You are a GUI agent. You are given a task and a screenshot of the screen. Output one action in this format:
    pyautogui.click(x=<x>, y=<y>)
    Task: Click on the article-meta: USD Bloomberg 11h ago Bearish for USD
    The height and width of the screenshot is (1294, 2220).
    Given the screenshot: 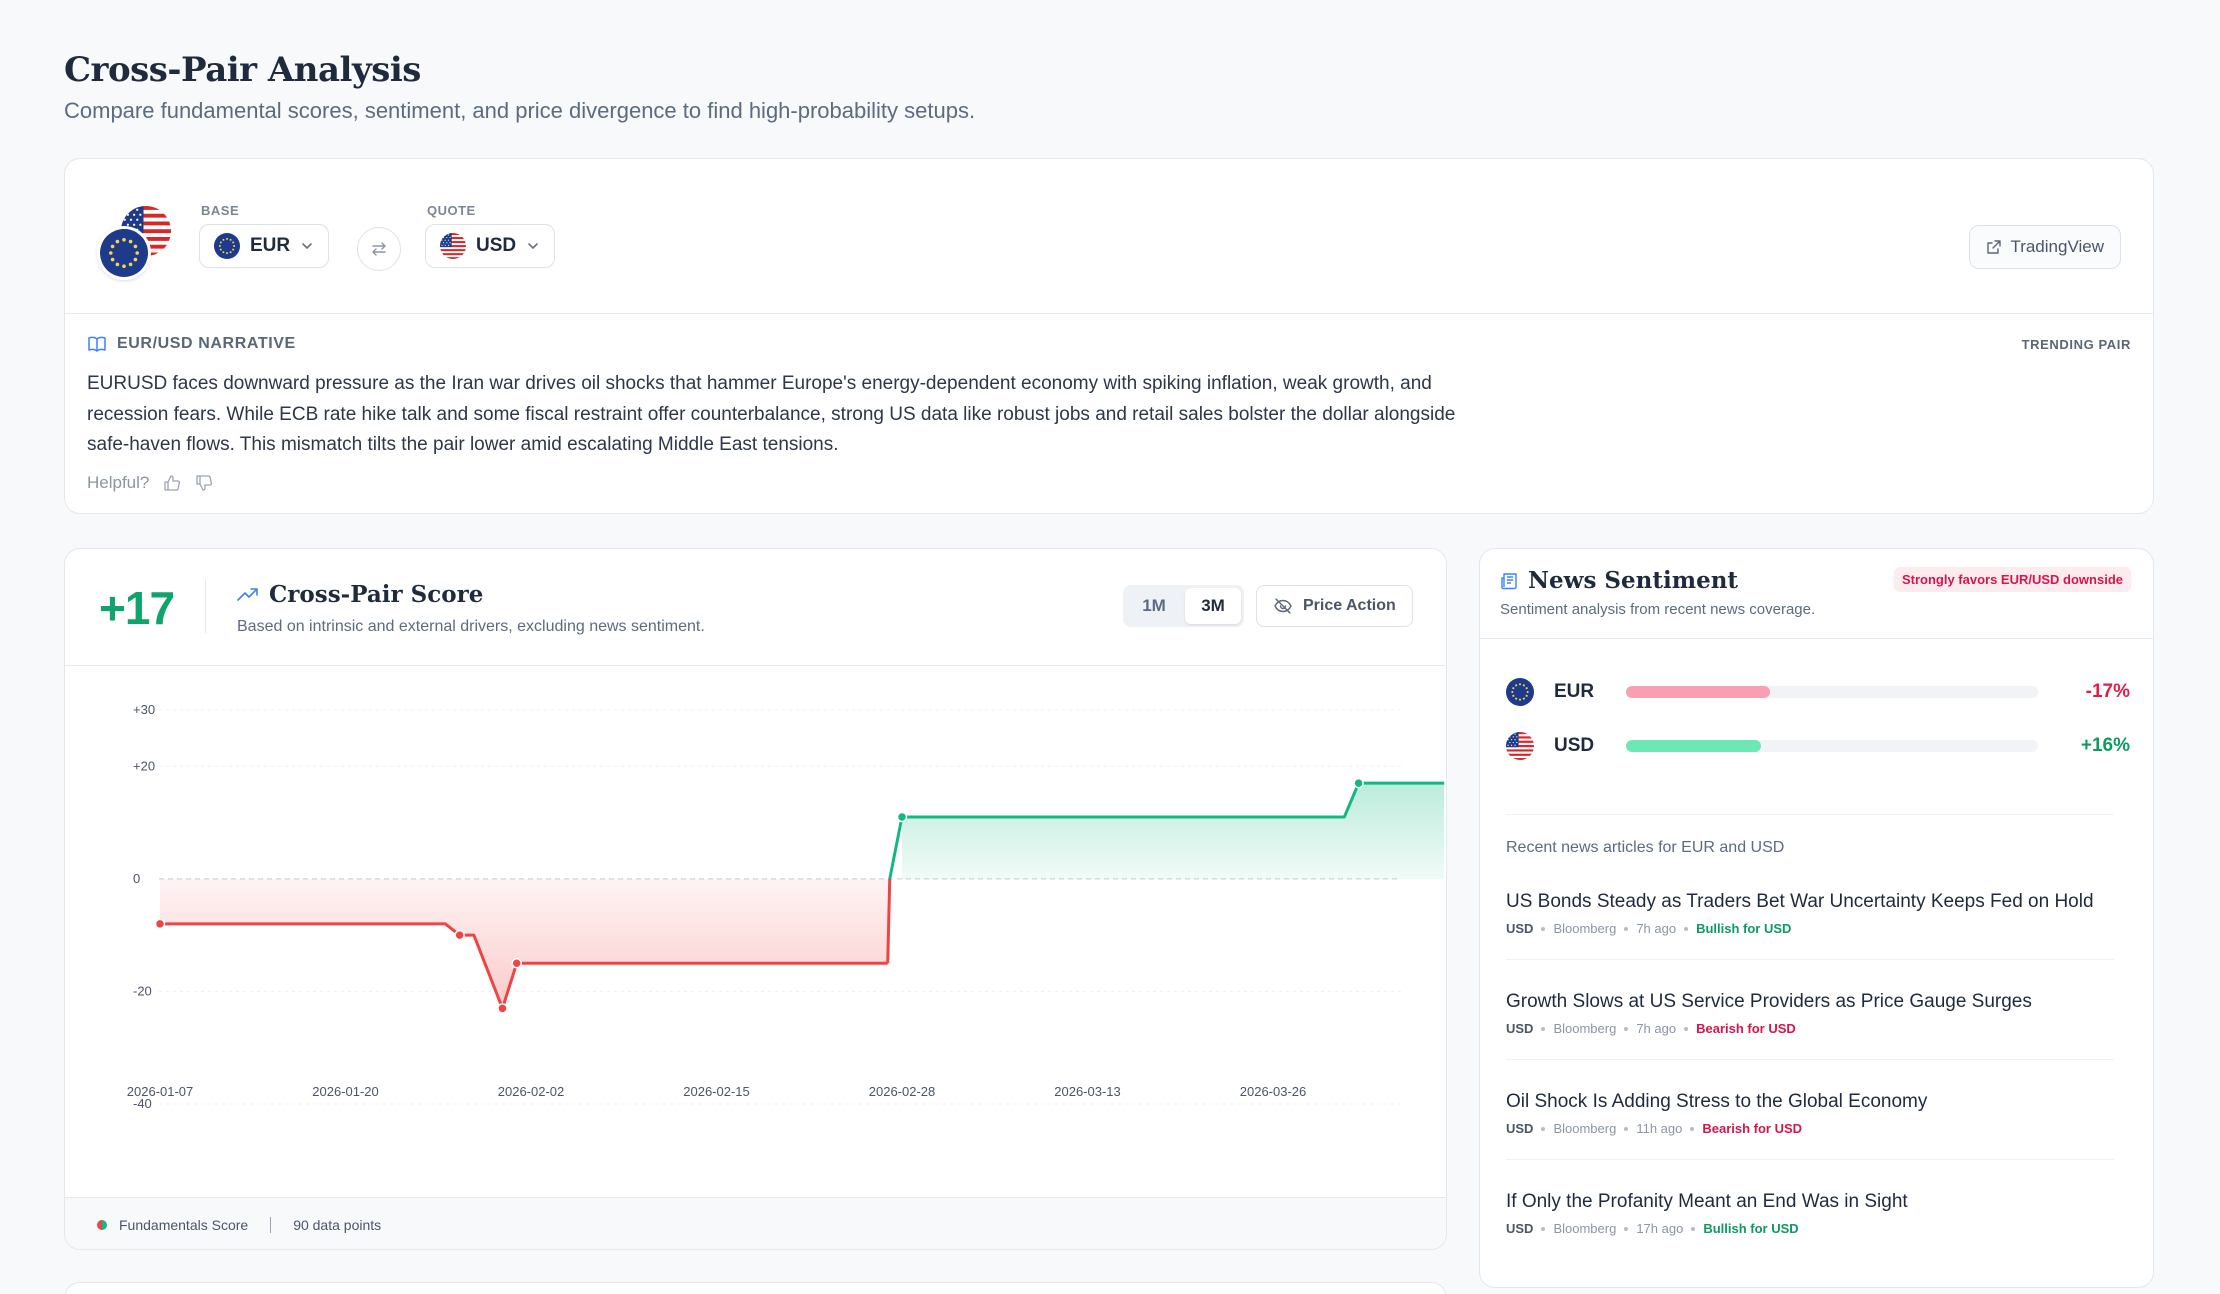 What is the action you would take?
    pyautogui.click(x=1810, y=1128)
    